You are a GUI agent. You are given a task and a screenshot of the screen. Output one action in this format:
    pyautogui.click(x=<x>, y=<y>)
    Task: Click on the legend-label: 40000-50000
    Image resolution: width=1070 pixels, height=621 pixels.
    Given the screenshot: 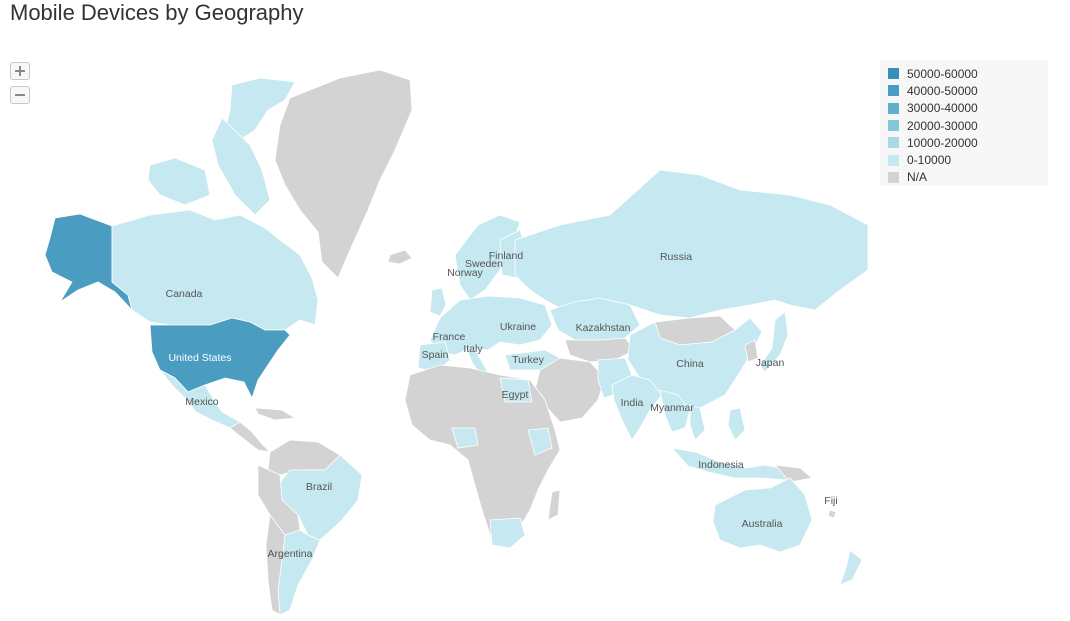 What is the action you would take?
    pyautogui.click(x=942, y=90)
    